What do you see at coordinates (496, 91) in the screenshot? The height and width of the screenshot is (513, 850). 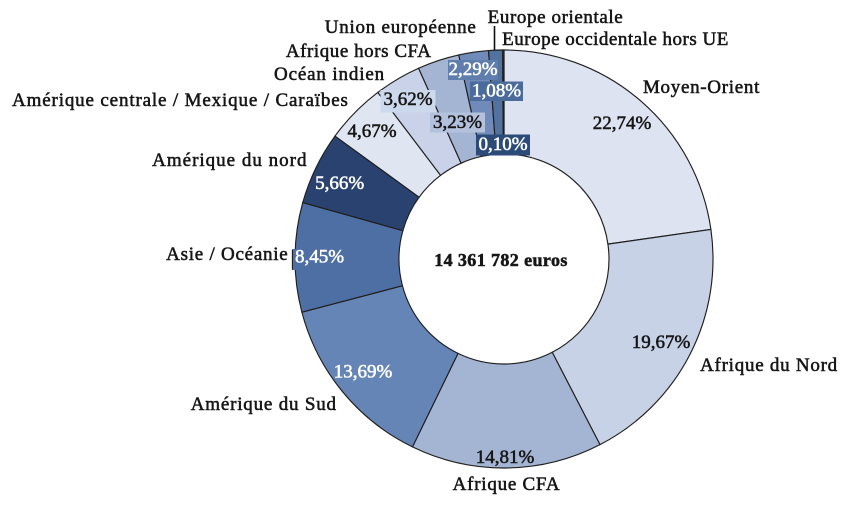 I see `svg-text: 1,08%` at bounding box center [496, 91].